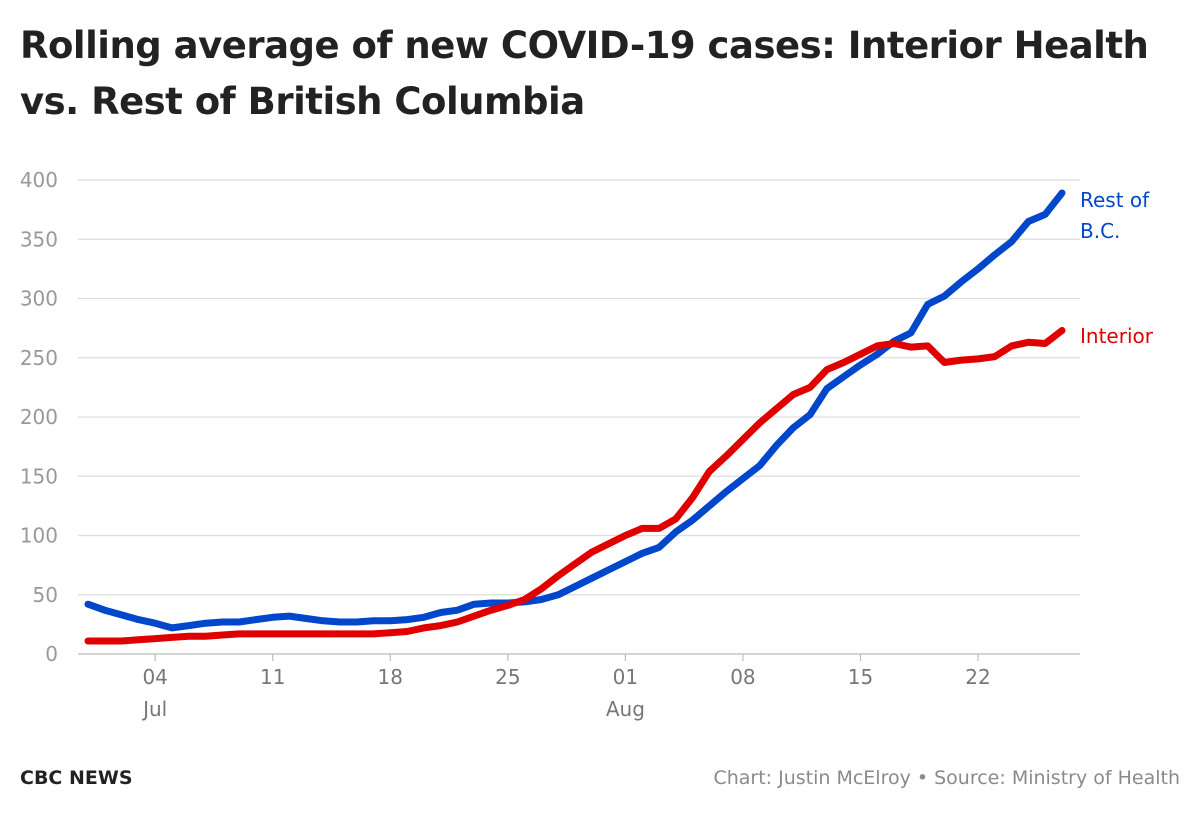 The image size is (1200, 813). I want to click on y-tick-label: 150, so click(39, 476).